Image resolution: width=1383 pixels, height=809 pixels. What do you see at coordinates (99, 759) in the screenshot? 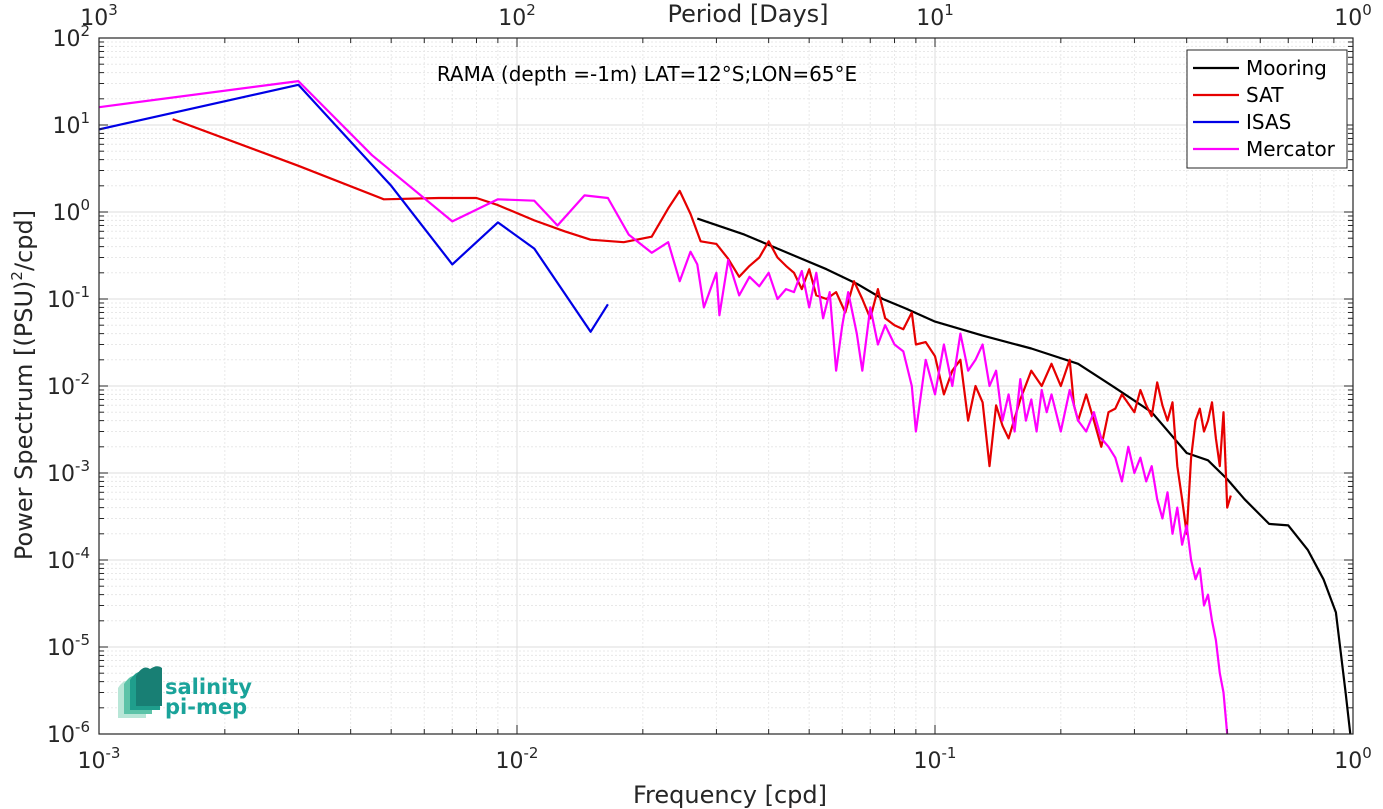
I see `x-tick-label: 10⁻³` at bounding box center [99, 759].